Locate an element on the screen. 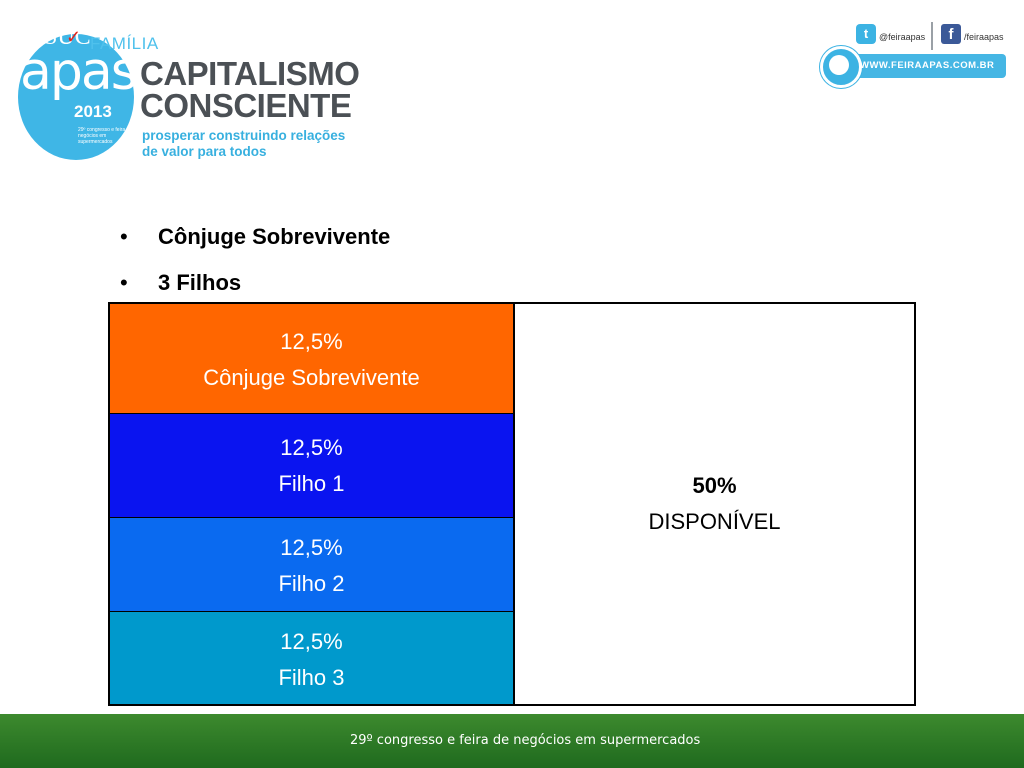 Image resolution: width=1024 pixels, height=768 pixels. brand-tagline-line: de valor para todos is located at coordinates (204, 151).